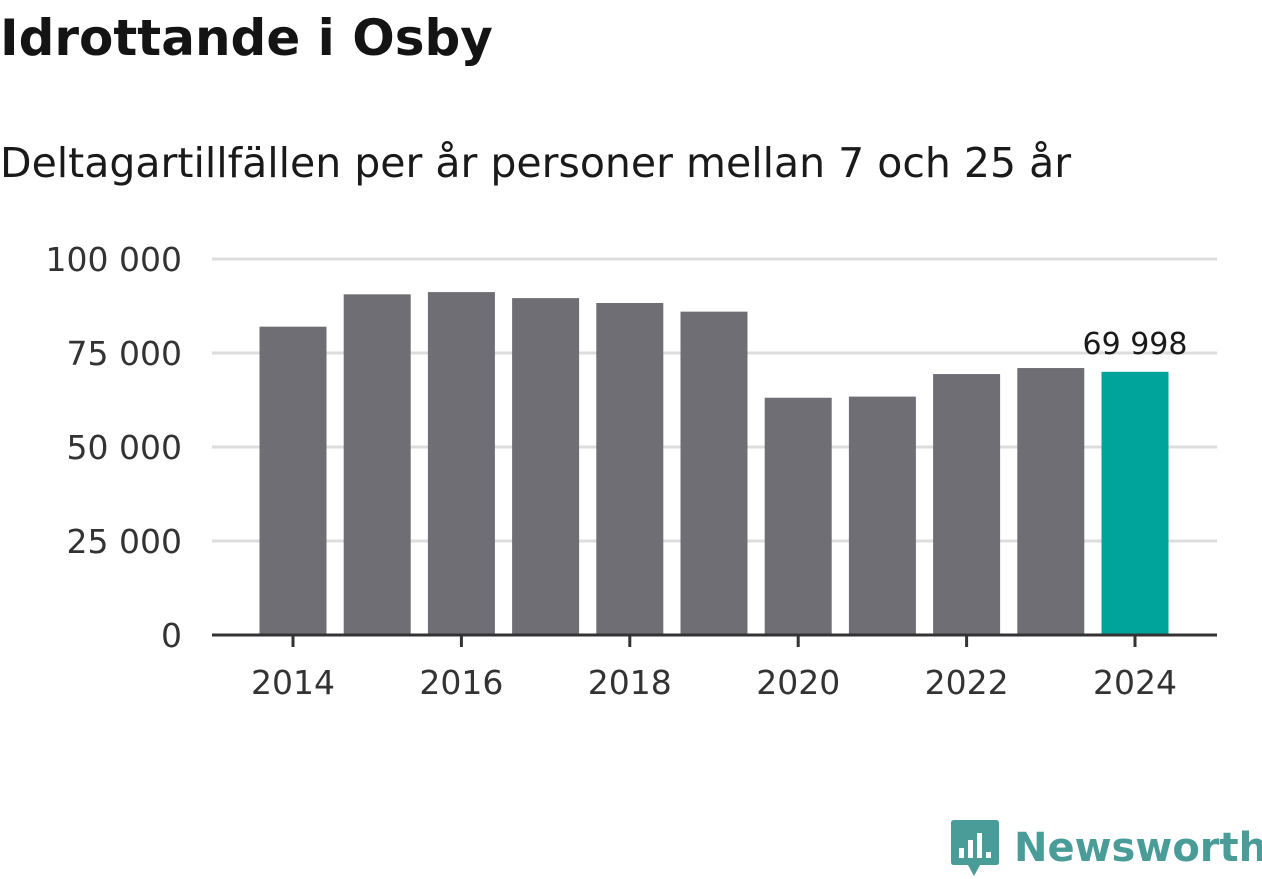 The image size is (1262, 879). I want to click on x-tick-label: 2016, so click(461, 682).